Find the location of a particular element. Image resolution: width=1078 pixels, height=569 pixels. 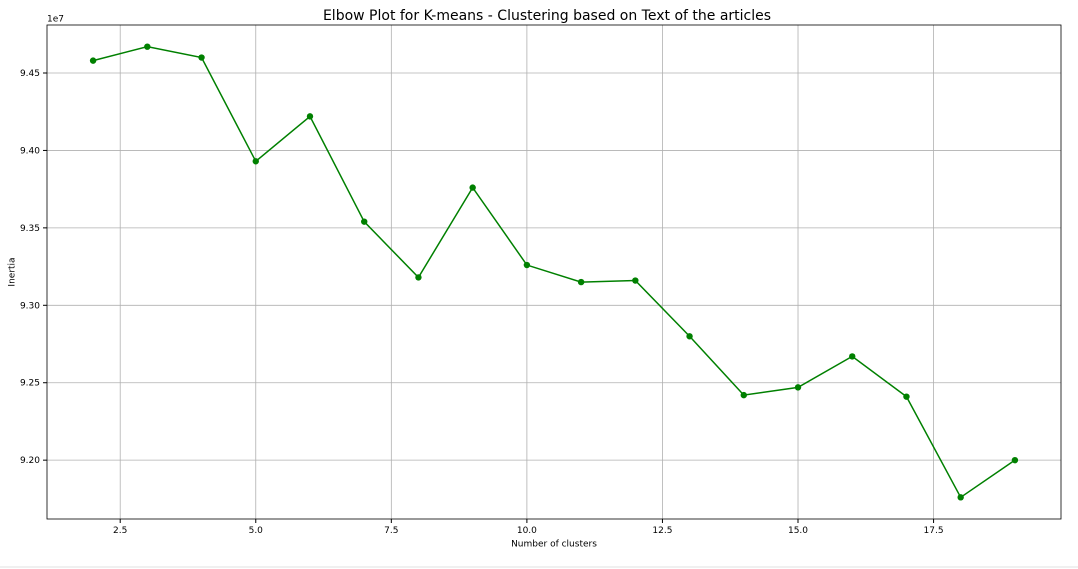

x-tick-label: 15.0 is located at coordinates (798, 531).